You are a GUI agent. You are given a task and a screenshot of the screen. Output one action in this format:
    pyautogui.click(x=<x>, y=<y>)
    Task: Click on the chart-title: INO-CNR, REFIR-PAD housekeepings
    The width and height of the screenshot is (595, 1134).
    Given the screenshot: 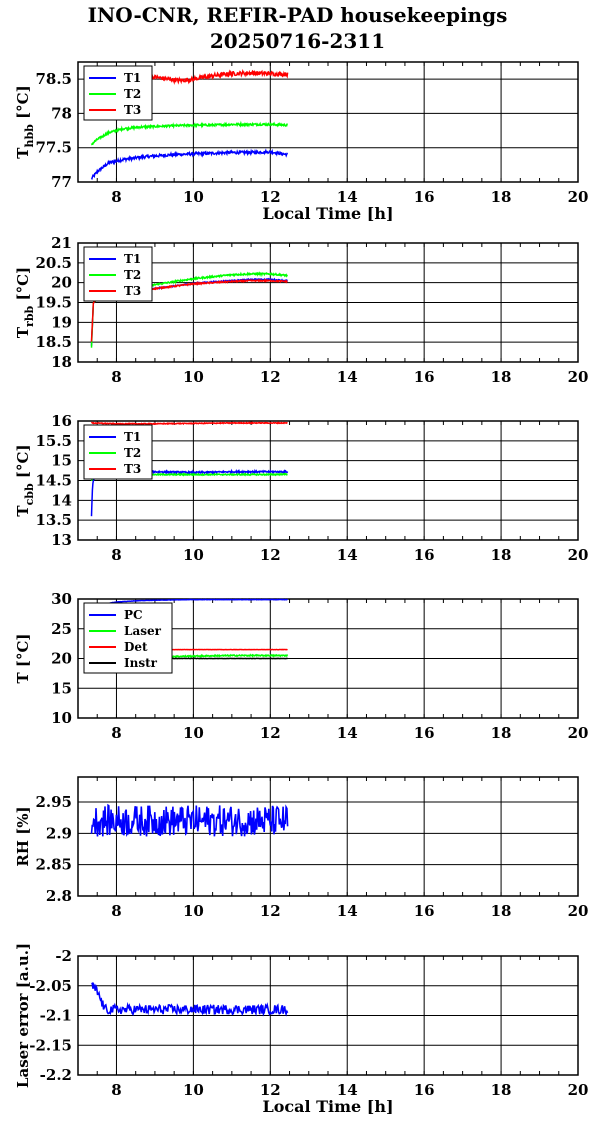 What is the action you would take?
    pyautogui.click(x=297, y=15)
    